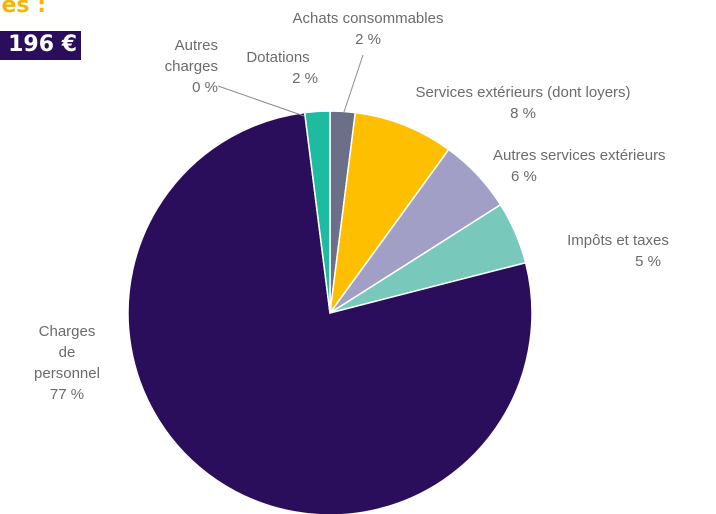  Describe the element at coordinates (317, 212) in the screenshot. I see `pie-slice-dotations` at that location.